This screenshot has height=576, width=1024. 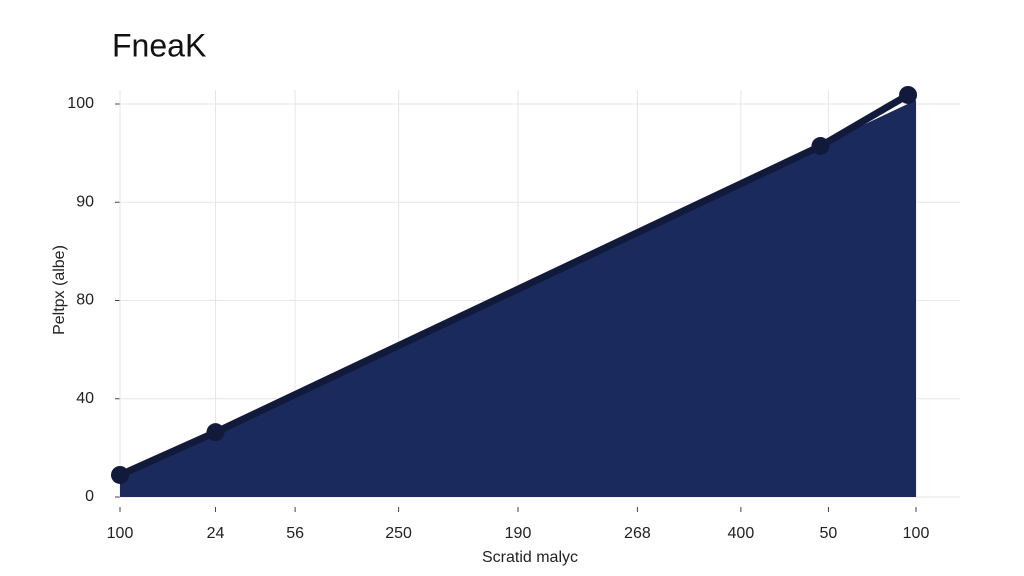 What do you see at coordinates (80, 103) in the screenshot?
I see `y-tick-label: 100` at bounding box center [80, 103].